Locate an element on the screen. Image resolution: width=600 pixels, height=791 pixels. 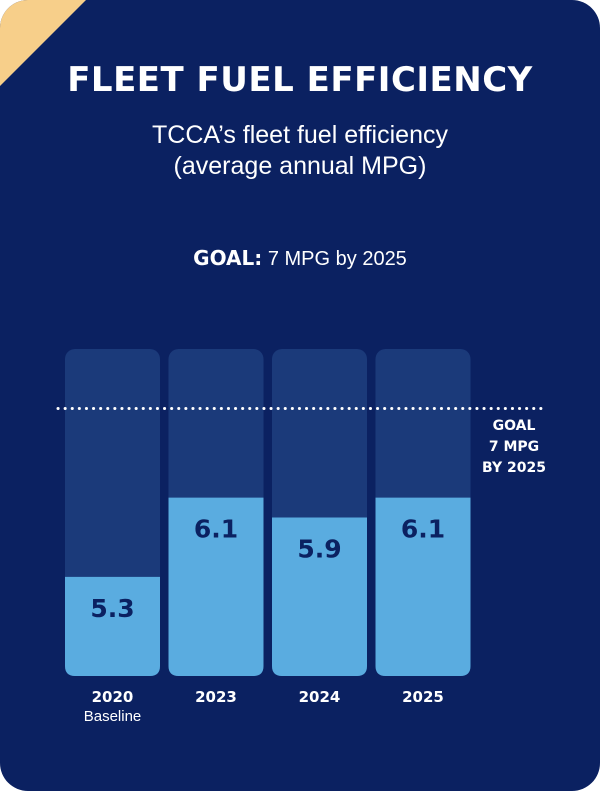
goal-annotation: BY 2025 is located at coordinates (514, 468).